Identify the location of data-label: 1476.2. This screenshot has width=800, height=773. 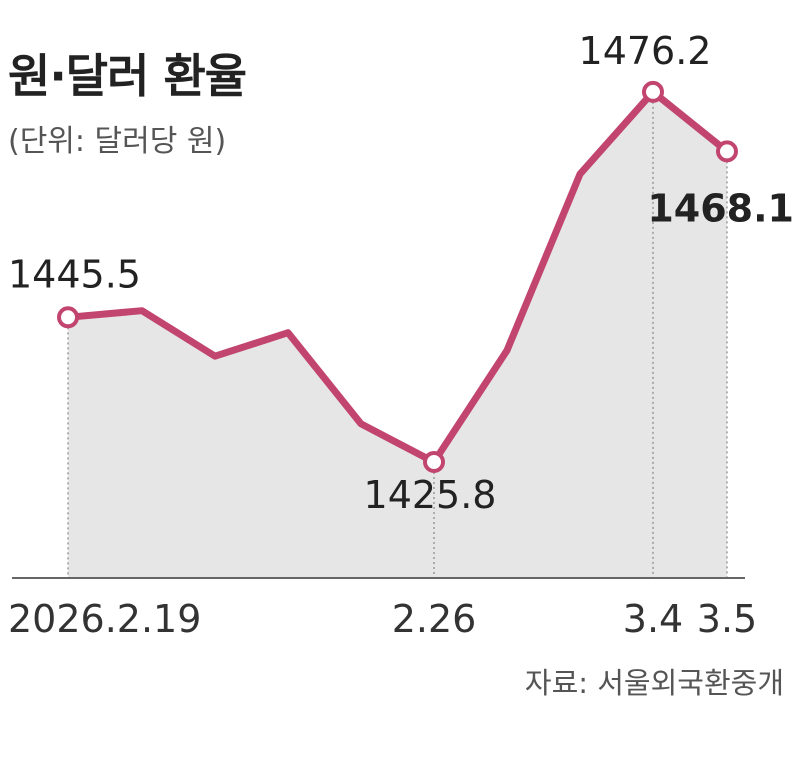
(645, 51).